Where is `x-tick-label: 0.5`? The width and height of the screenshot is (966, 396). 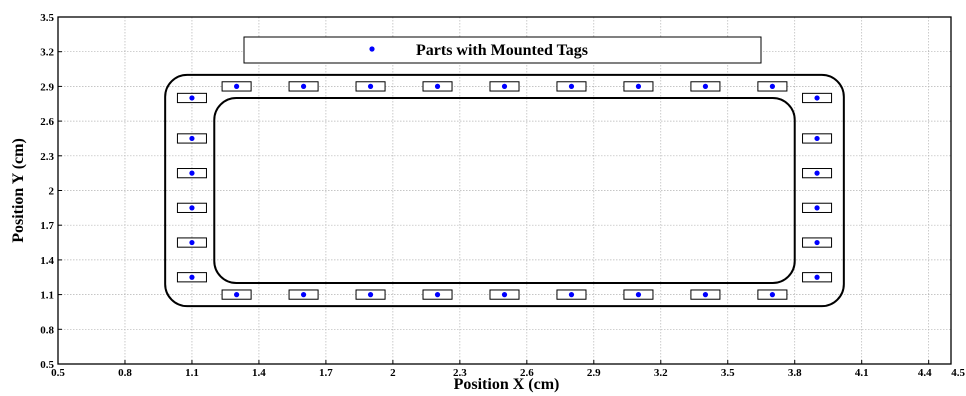
x-tick-label: 0.5 is located at coordinates (58, 373).